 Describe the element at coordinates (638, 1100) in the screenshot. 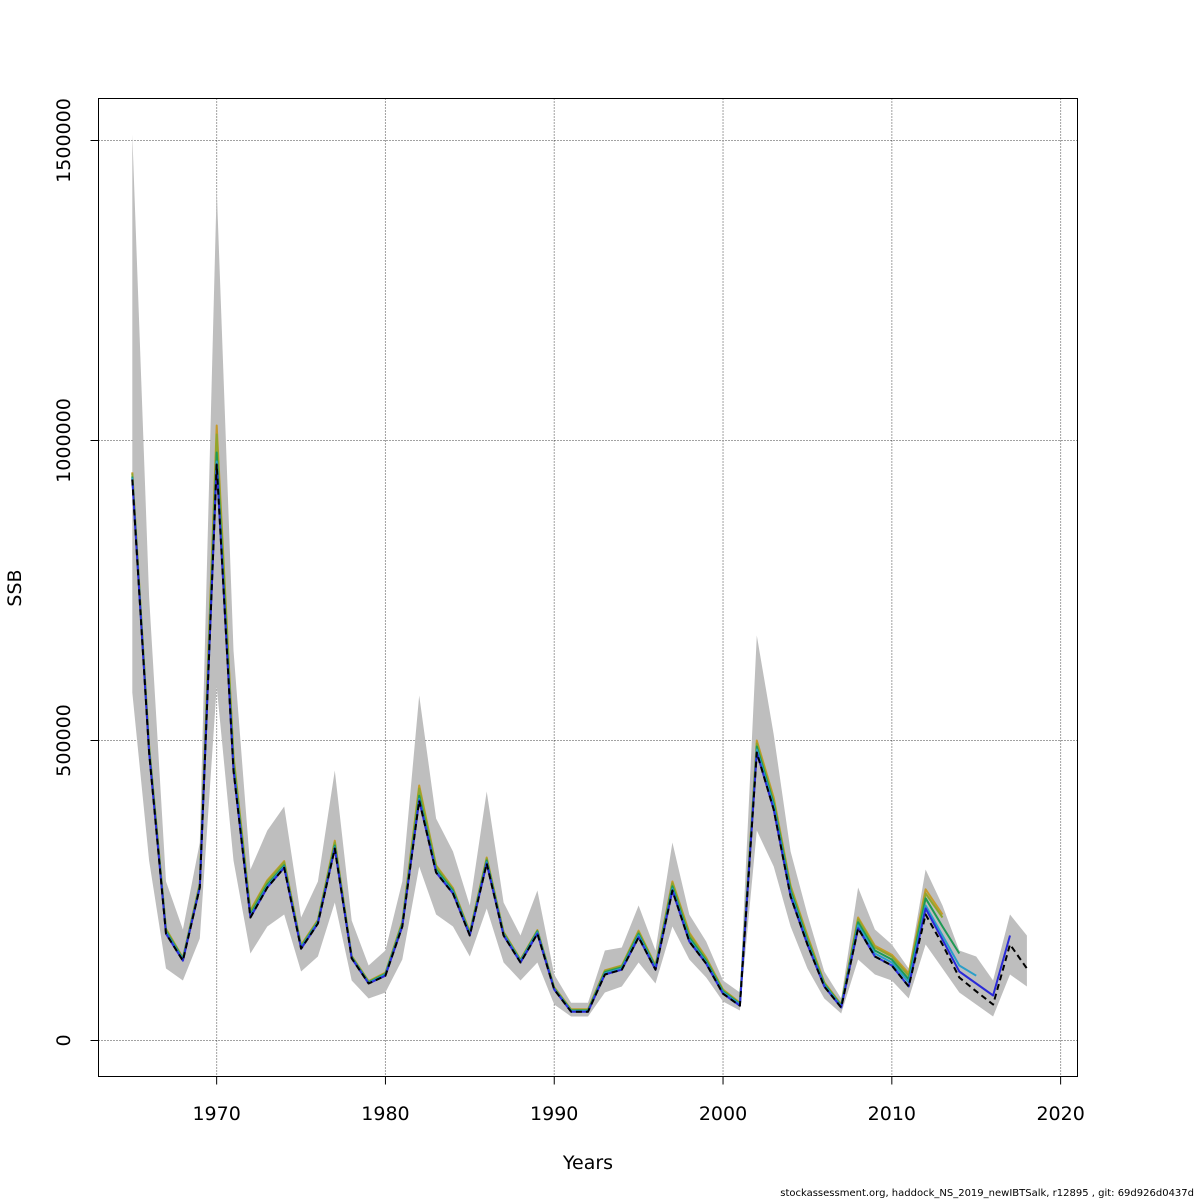

I see `x-axis: 1970 1980 1990 2000 2010 2020` at that location.